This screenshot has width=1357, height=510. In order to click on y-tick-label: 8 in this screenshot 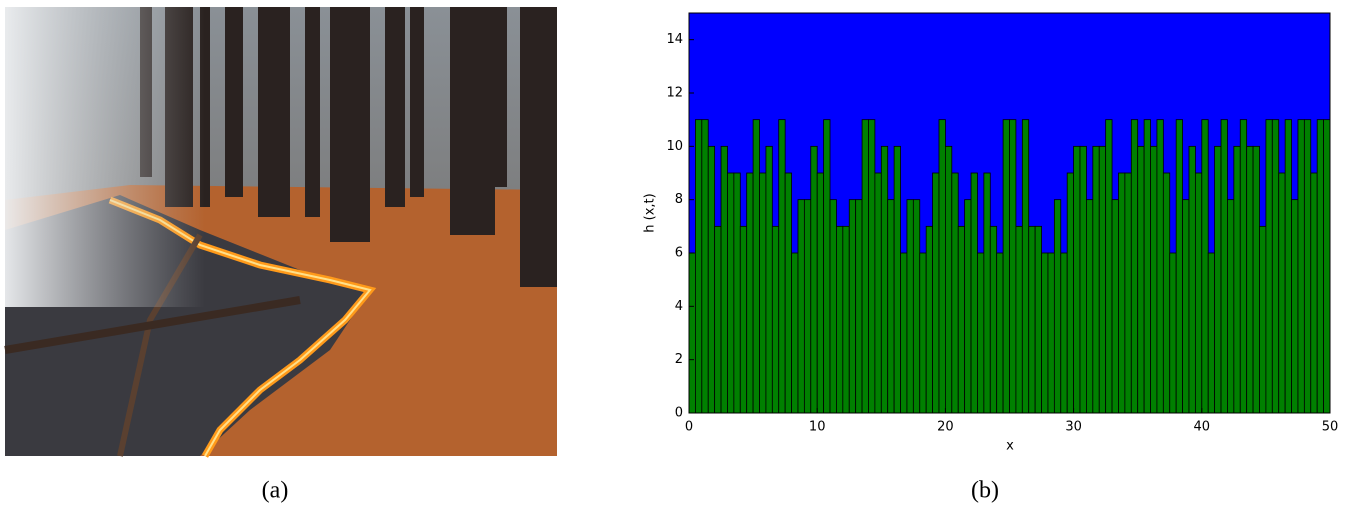, I will do `click(679, 199)`.